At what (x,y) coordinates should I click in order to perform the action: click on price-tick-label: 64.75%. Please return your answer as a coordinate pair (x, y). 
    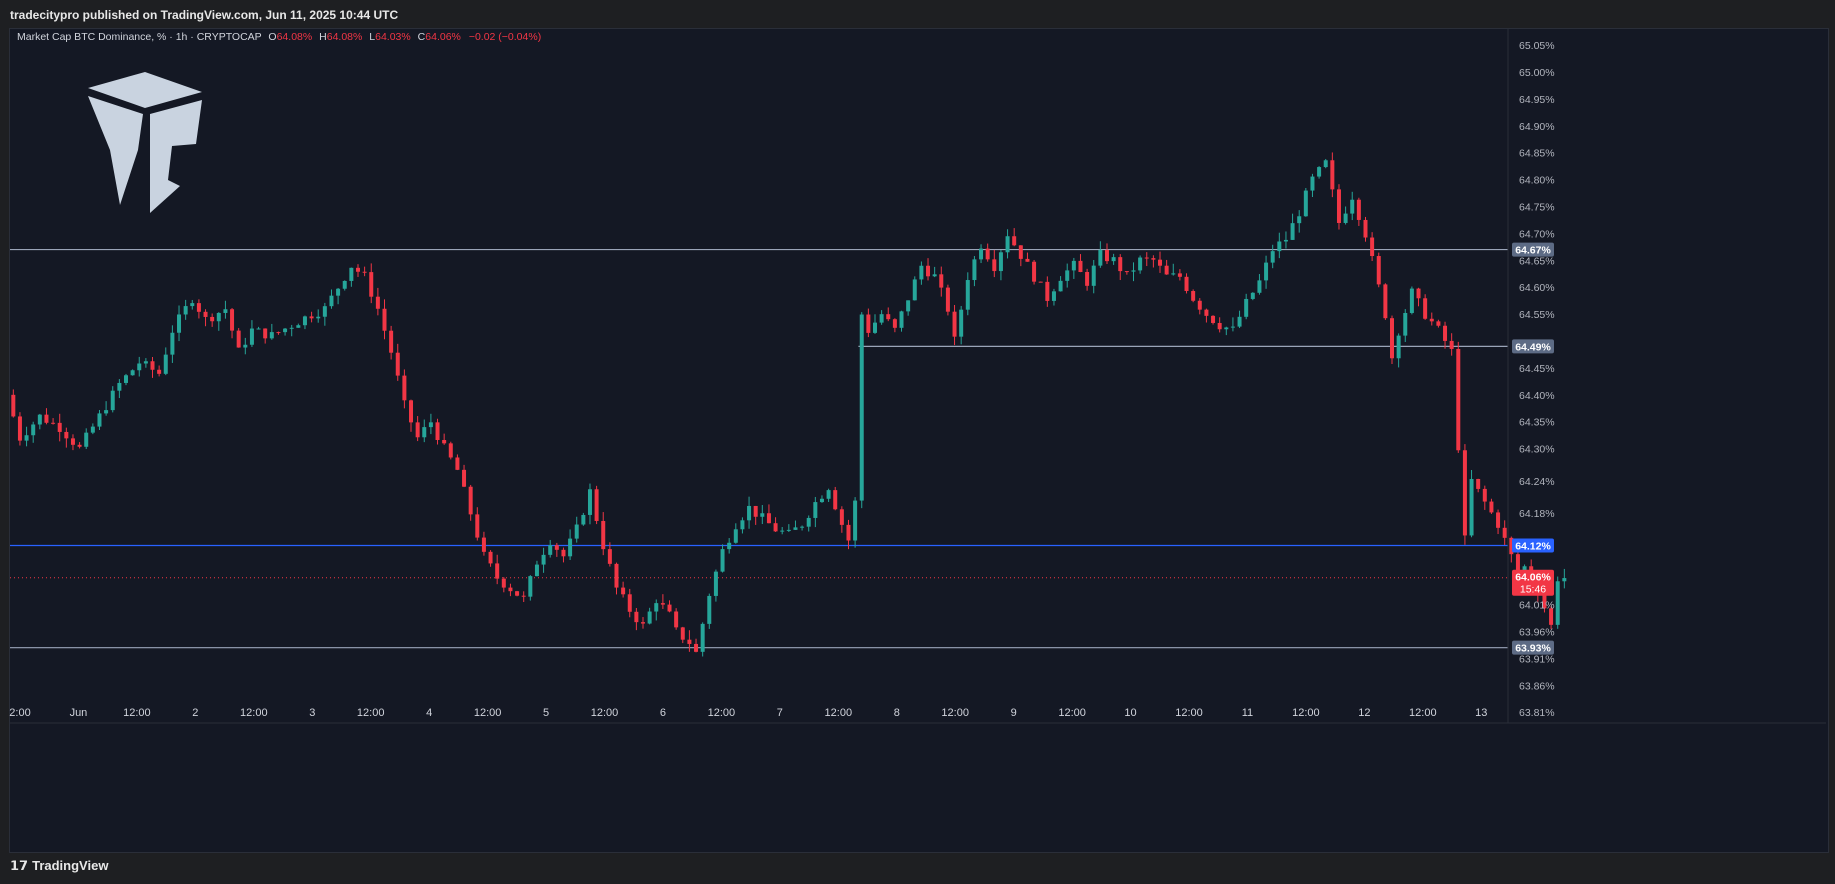
    Looking at the image, I should click on (1537, 208).